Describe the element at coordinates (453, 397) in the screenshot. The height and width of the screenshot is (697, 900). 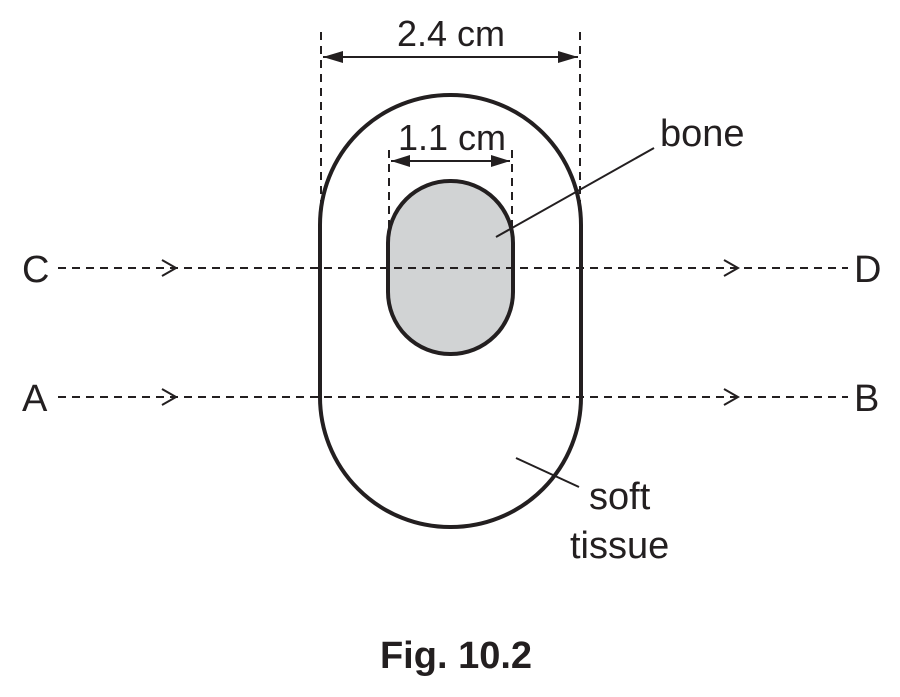
I see `ray-a-b` at that location.